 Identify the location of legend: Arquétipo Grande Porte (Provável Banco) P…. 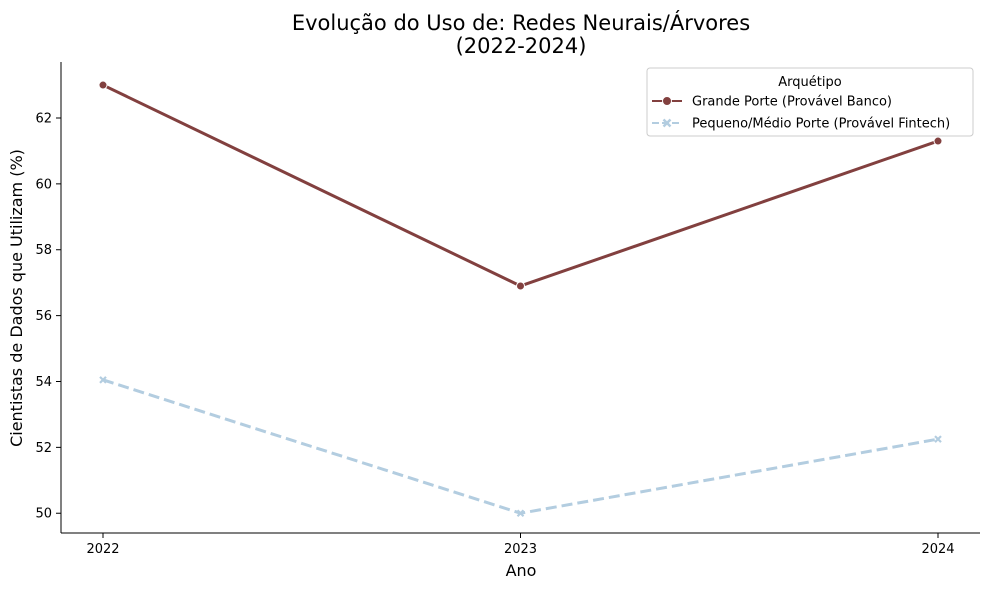
(810, 102).